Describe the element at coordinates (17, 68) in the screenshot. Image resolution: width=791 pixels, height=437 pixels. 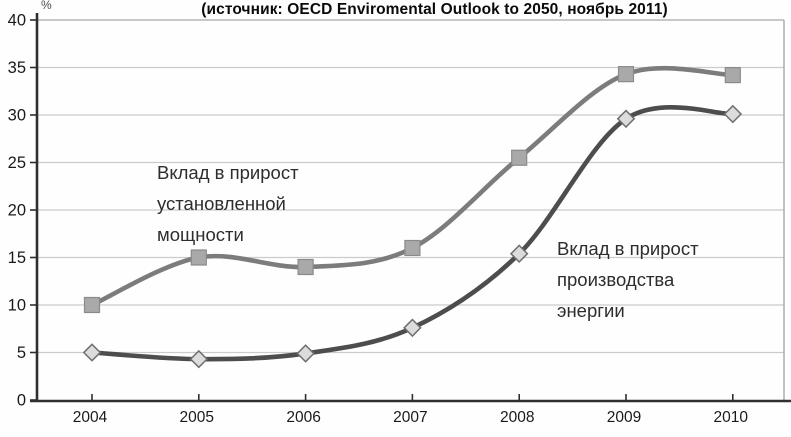
I see `y-axis-tick-label: 35` at that location.